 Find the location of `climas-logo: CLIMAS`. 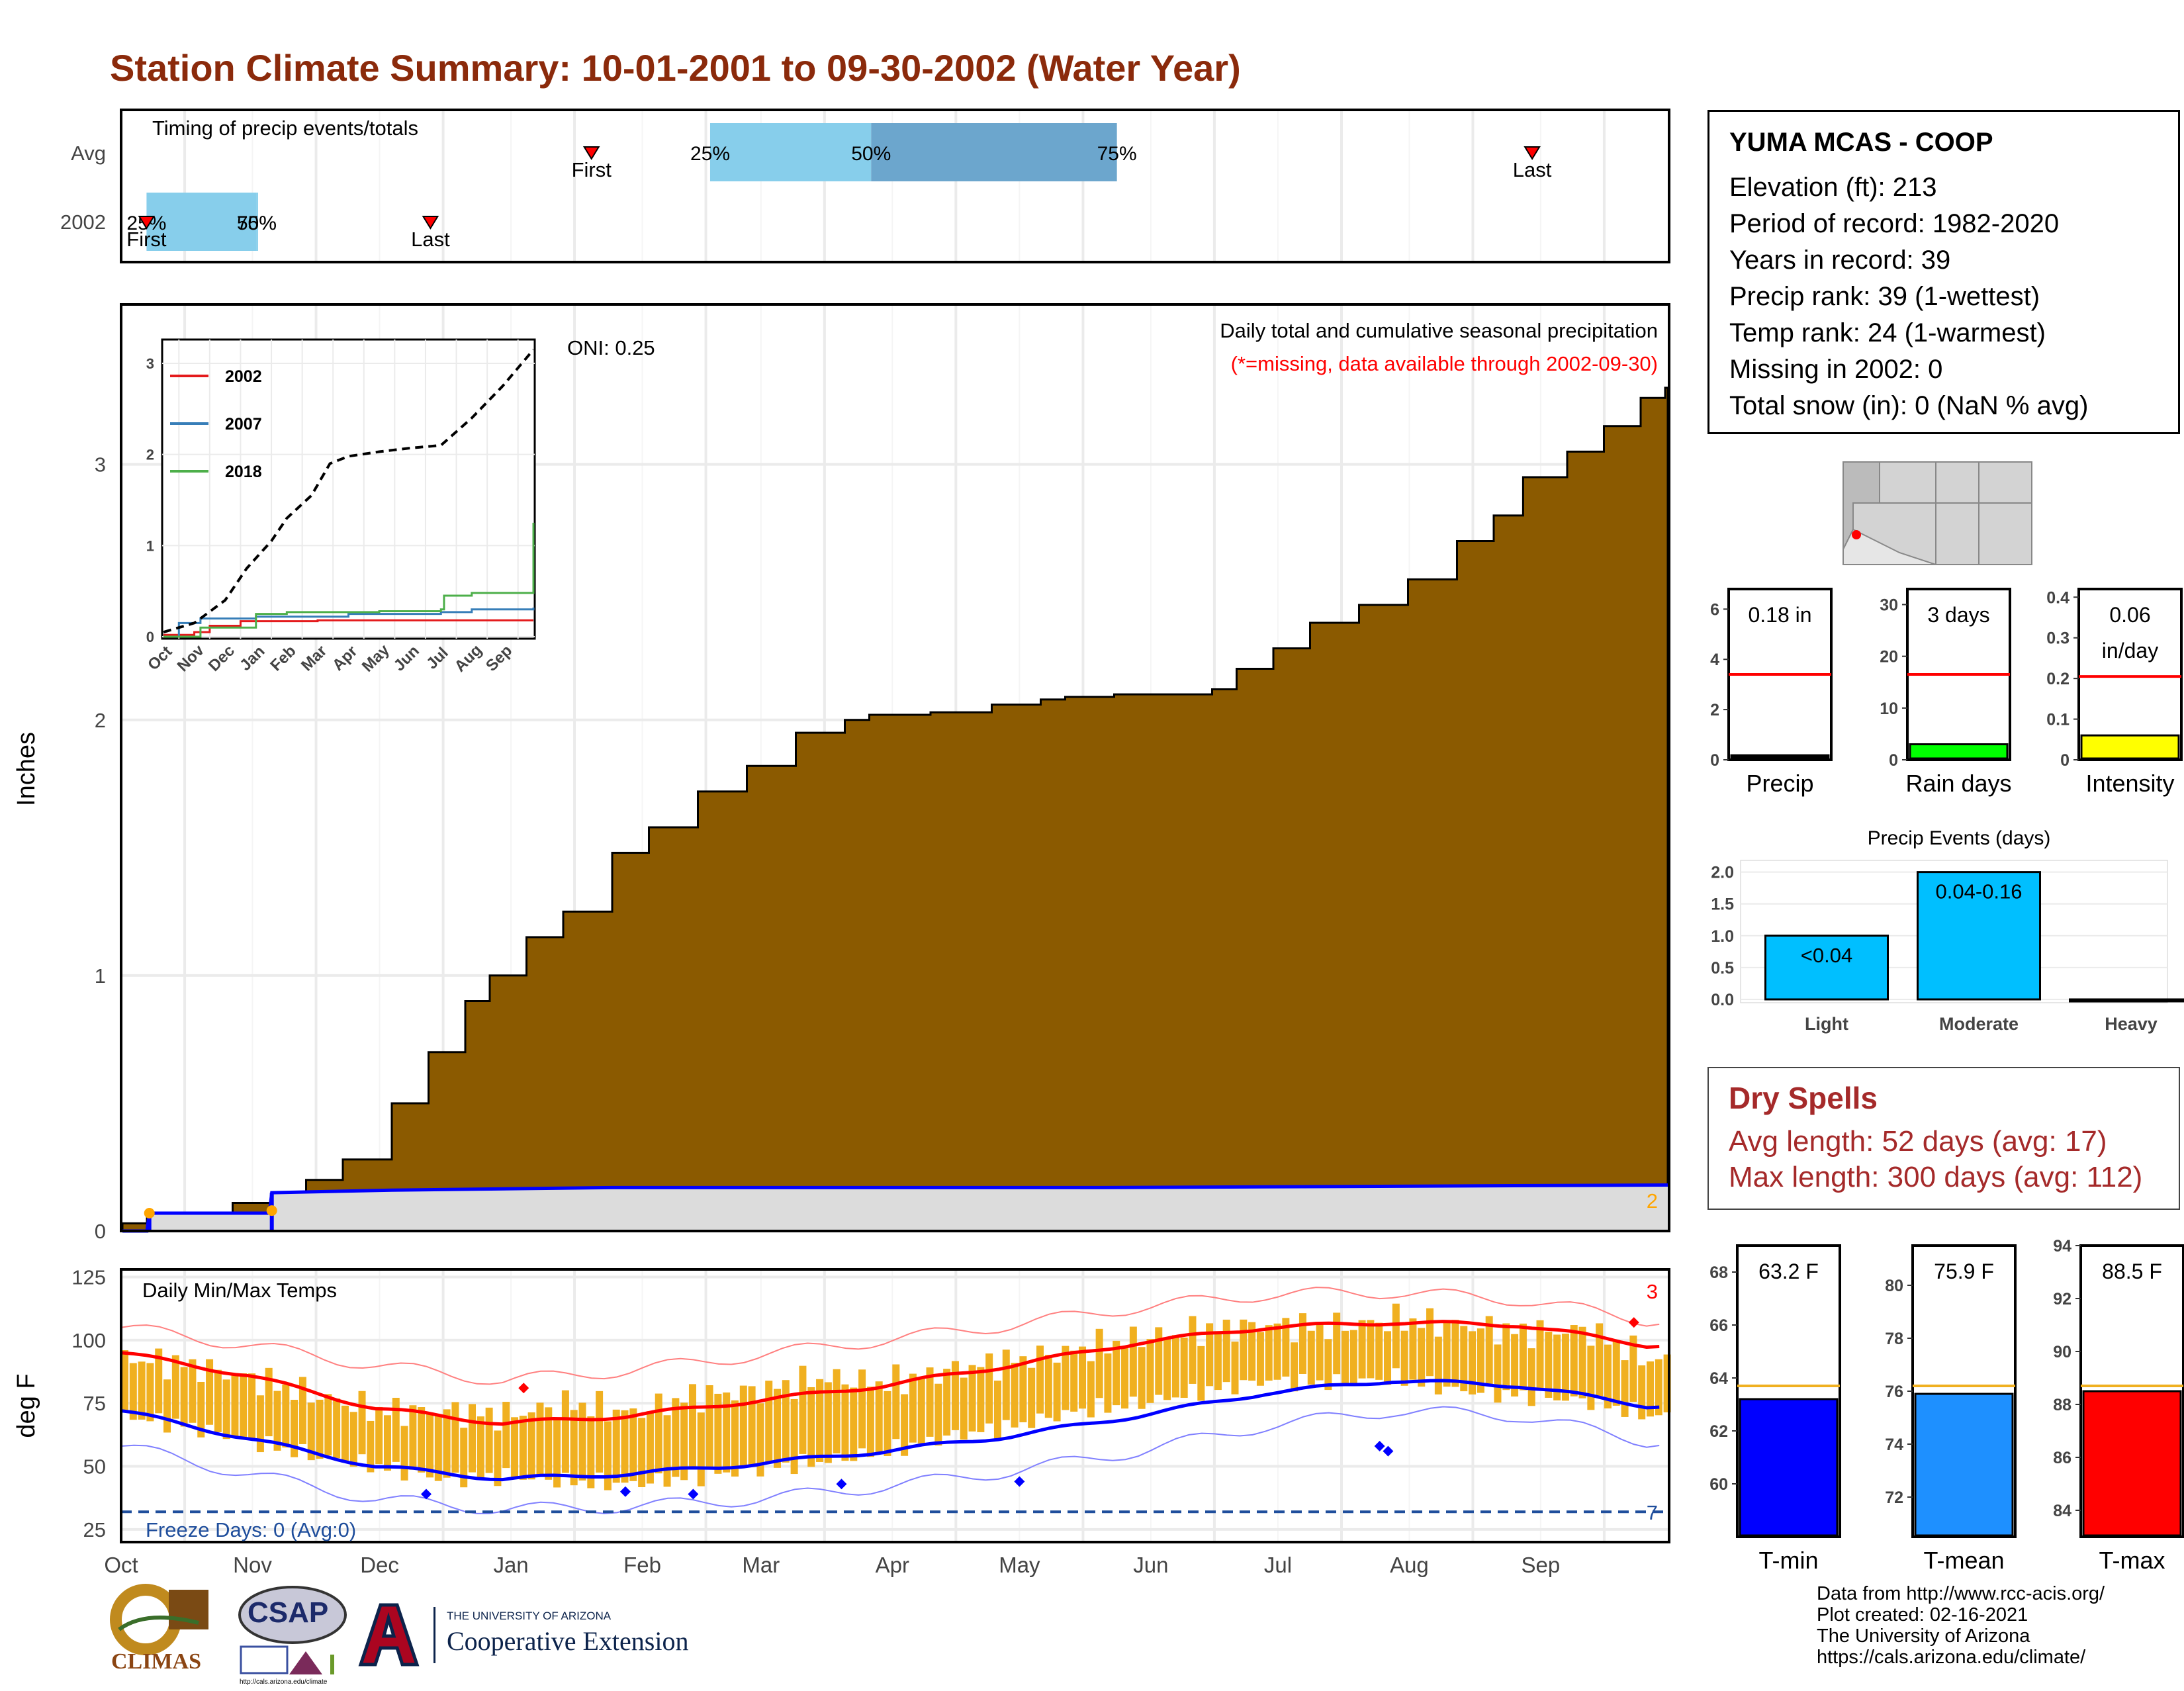

climas-logo: CLIMAS is located at coordinates (162, 1633).